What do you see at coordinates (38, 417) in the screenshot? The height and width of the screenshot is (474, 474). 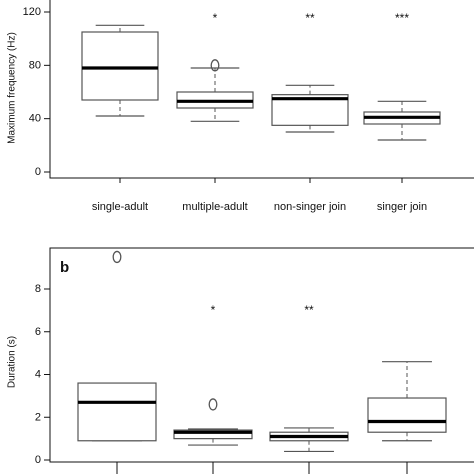 I see `y-tick-label: 2` at bounding box center [38, 417].